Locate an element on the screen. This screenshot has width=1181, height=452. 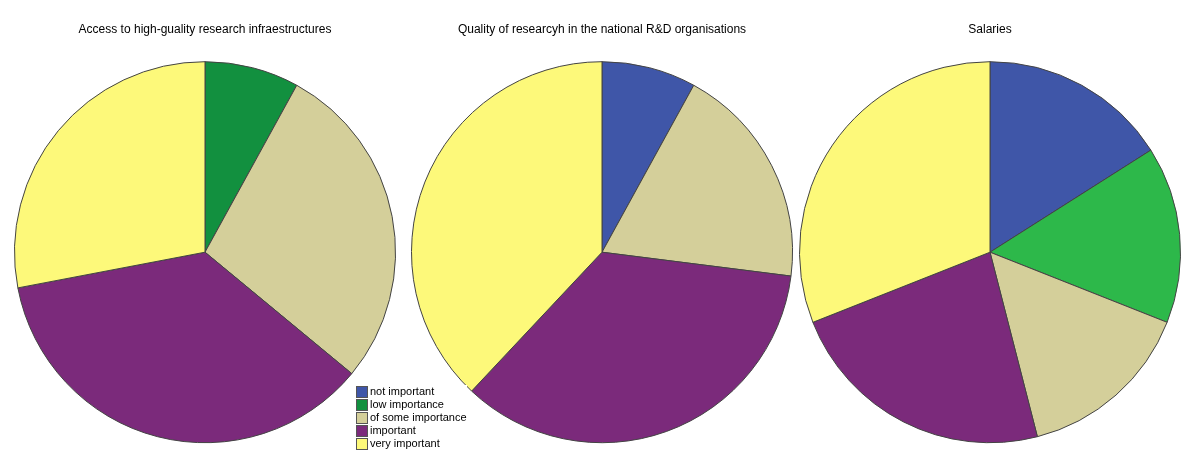
chart-title: Access to high-guality research infraestructures is located at coordinates (205, 28).